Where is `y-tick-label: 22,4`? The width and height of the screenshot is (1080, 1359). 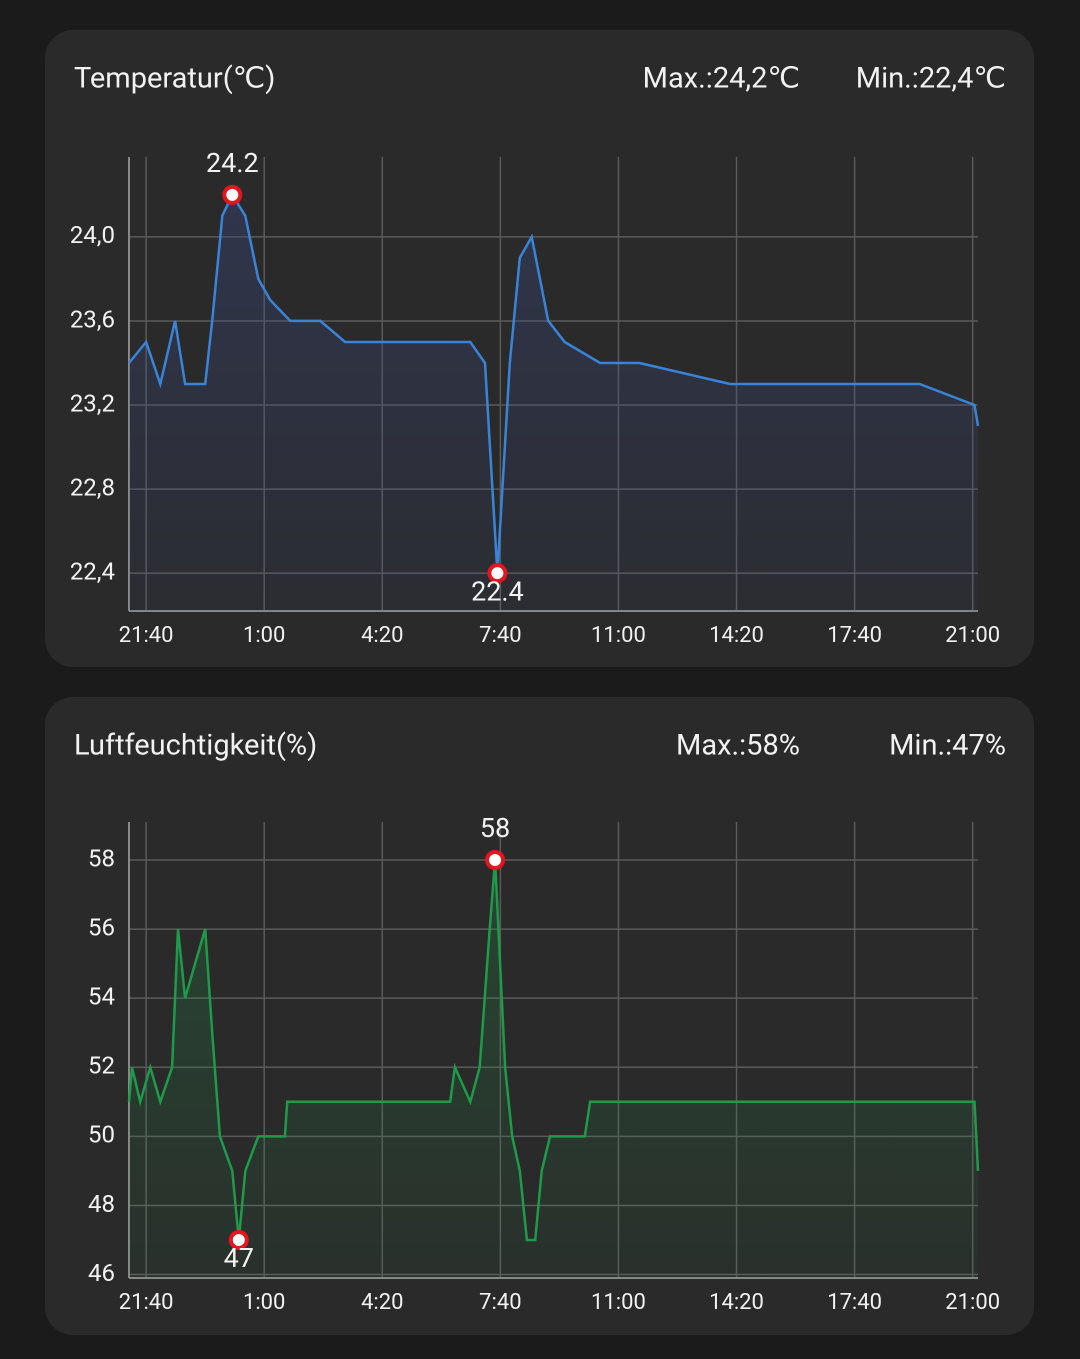 y-tick-label: 22,4 is located at coordinates (92, 572).